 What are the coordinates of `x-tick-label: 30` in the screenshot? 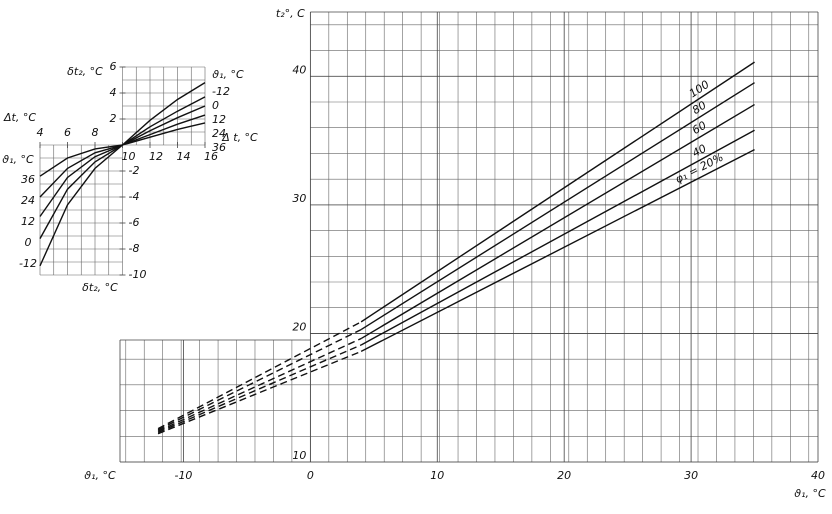 It's located at (691, 475).